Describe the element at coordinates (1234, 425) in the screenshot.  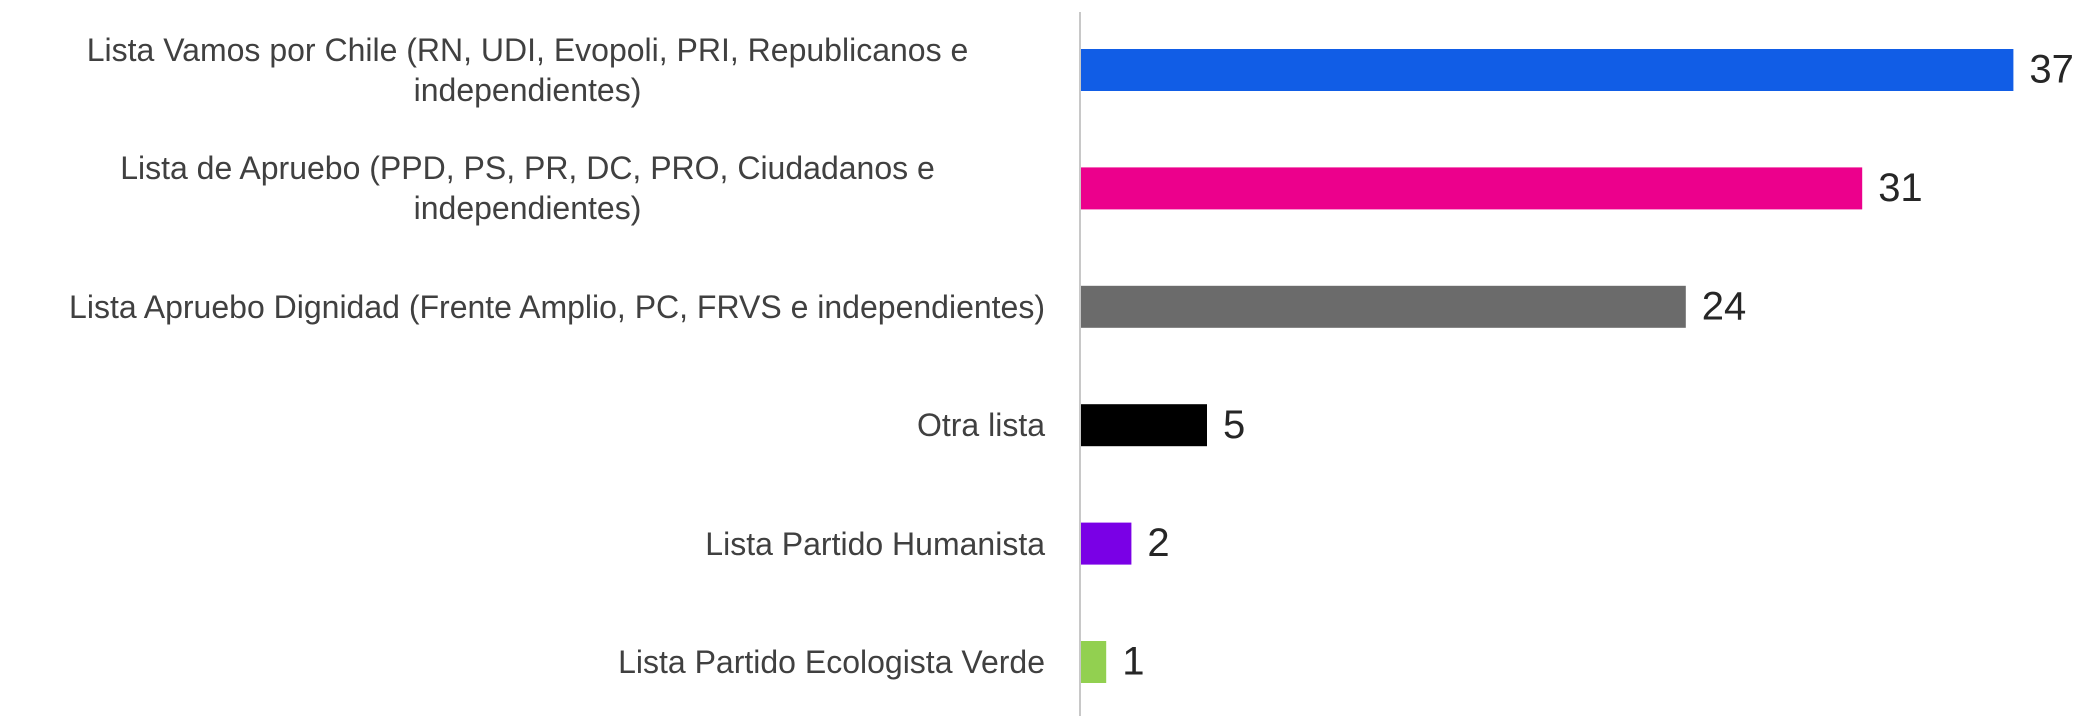
I see `value-label: 5` at that location.